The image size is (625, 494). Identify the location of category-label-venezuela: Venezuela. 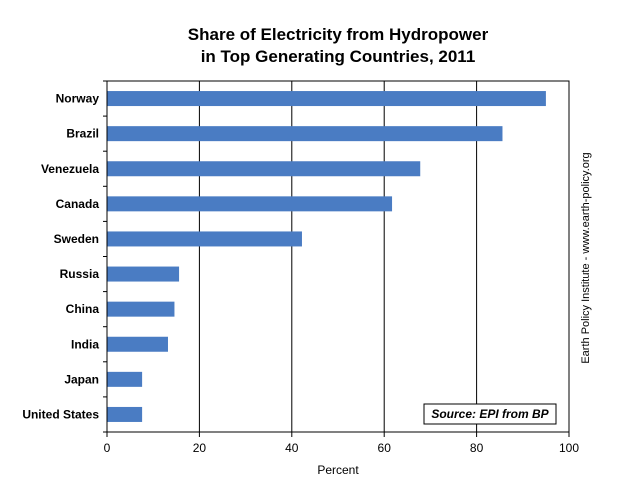
(70, 169).